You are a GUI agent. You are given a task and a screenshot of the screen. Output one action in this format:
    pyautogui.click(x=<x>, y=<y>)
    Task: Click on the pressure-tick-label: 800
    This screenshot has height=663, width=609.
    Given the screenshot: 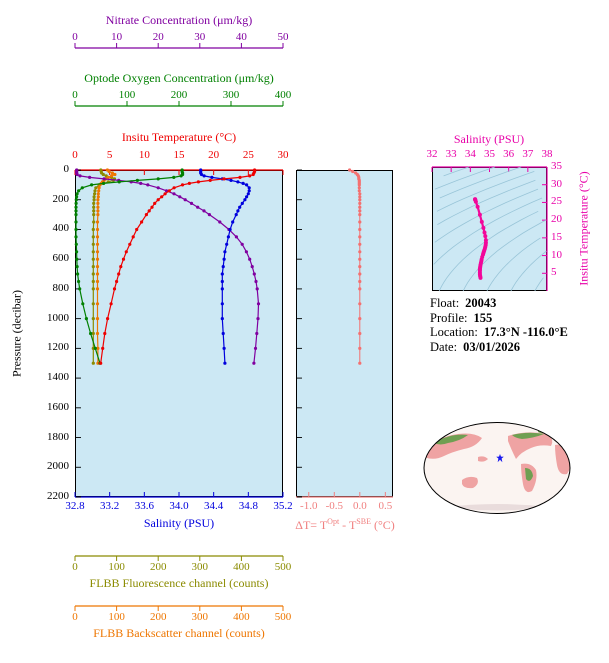 What is the action you would take?
    pyautogui.click(x=61, y=287)
    